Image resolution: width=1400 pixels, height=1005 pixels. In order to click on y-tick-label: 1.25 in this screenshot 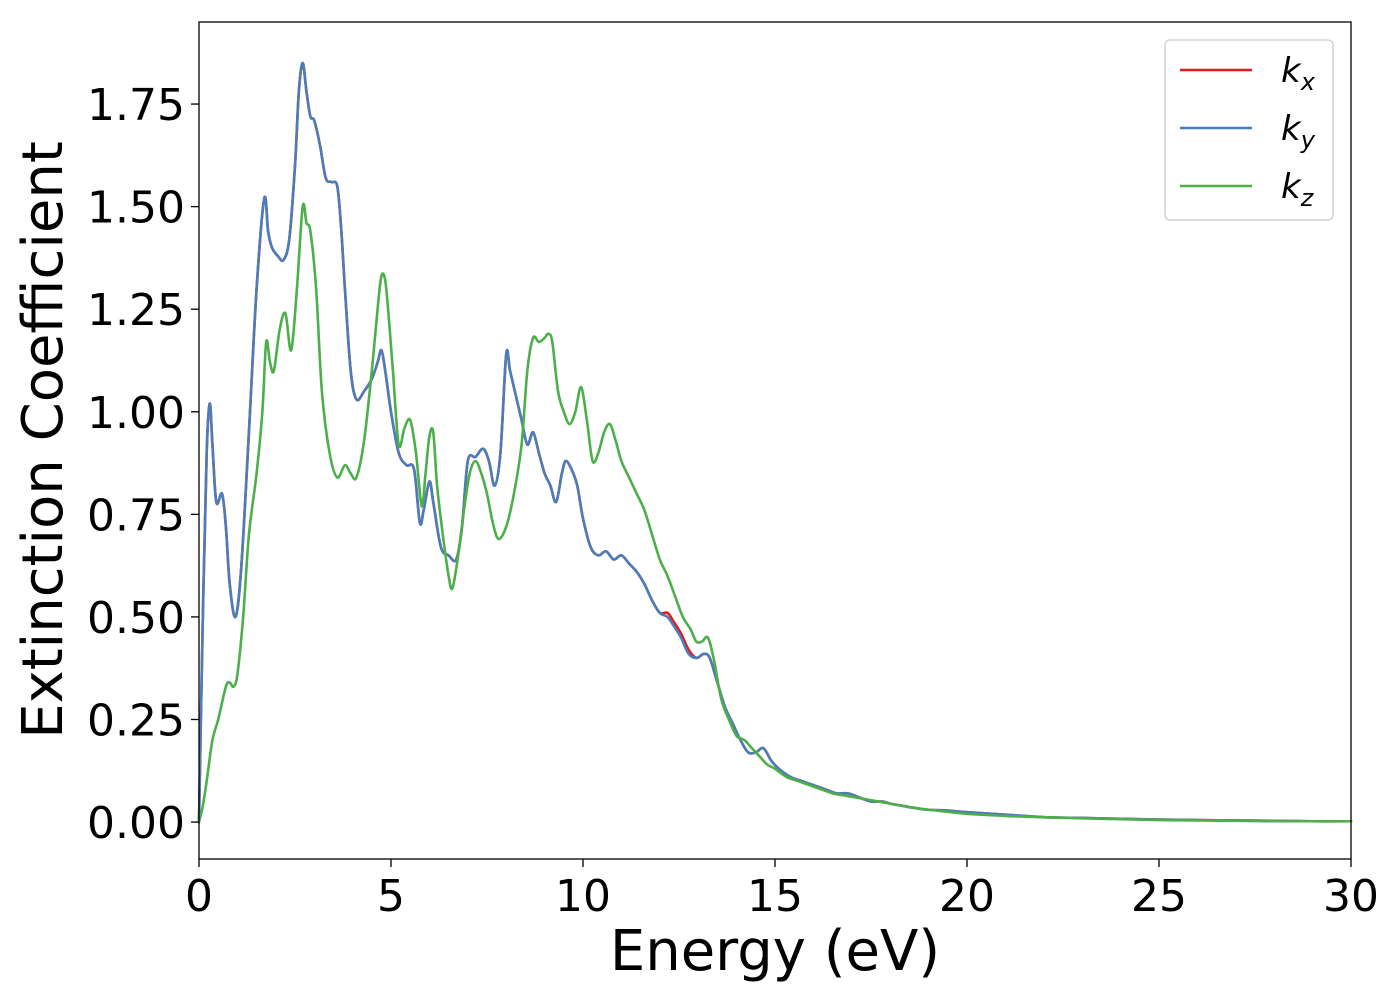, I will do `click(136, 310)`.